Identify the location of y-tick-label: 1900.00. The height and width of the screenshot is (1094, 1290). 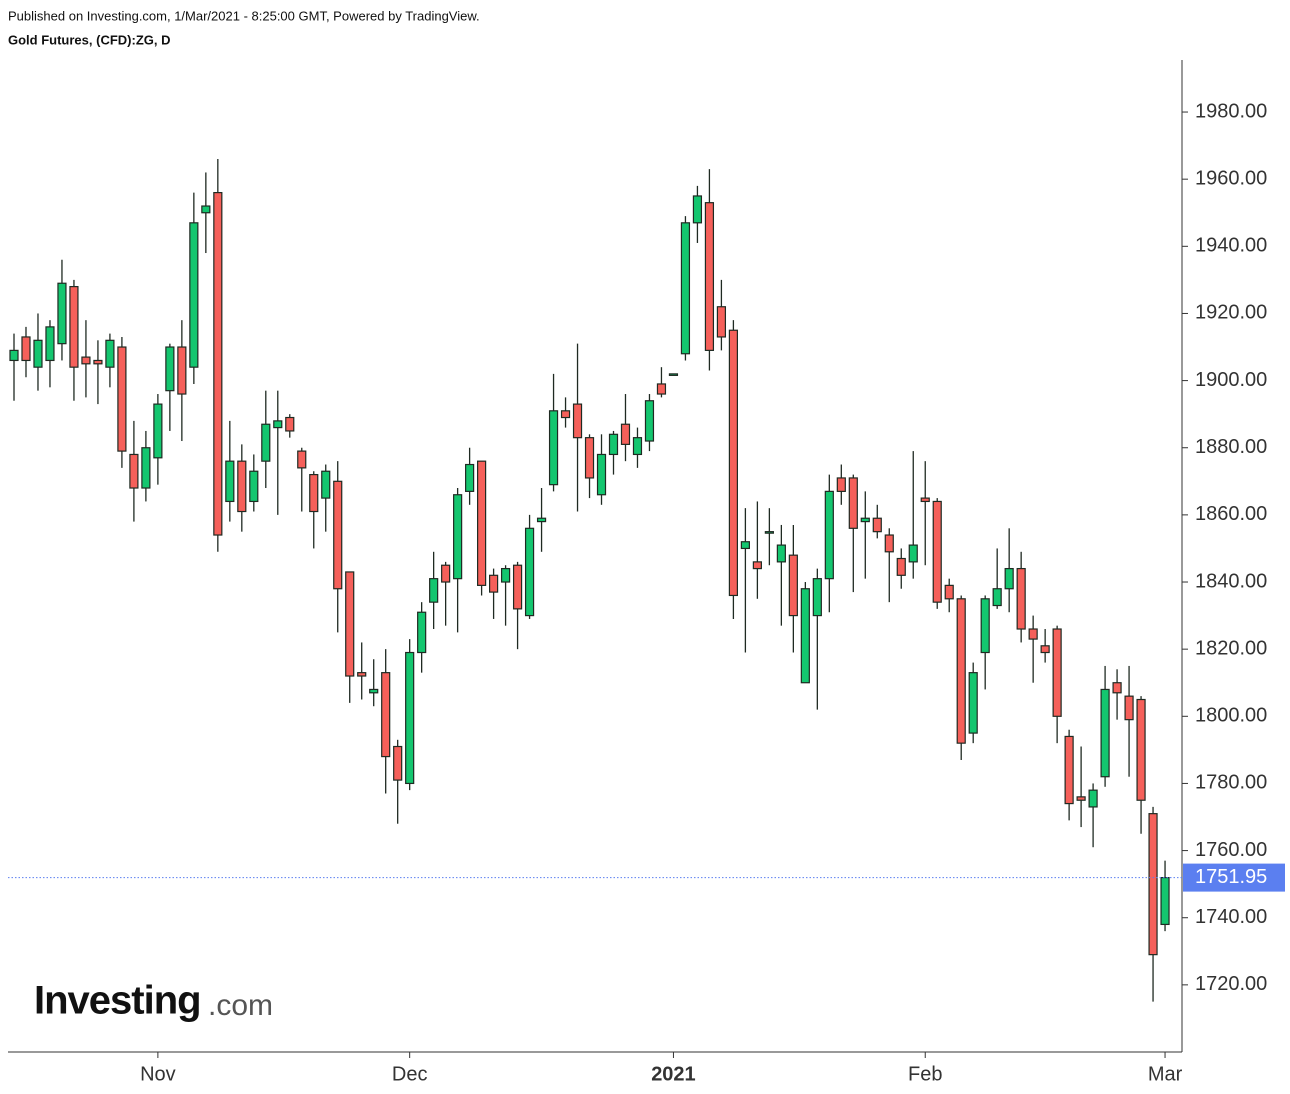
(1231, 380).